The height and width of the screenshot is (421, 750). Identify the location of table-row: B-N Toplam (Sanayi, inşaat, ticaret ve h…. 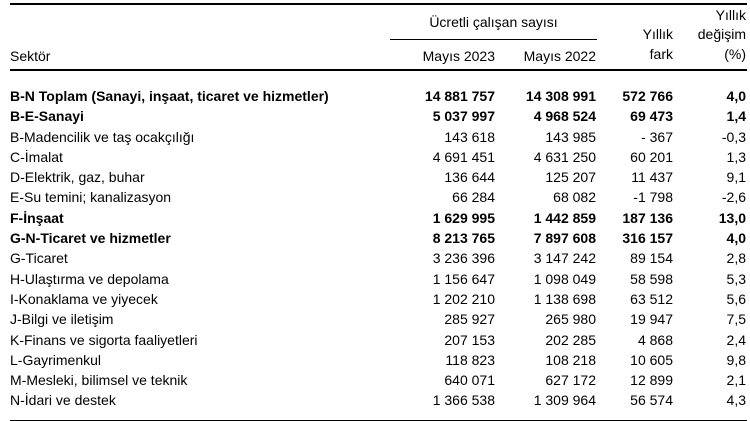
(378, 88).